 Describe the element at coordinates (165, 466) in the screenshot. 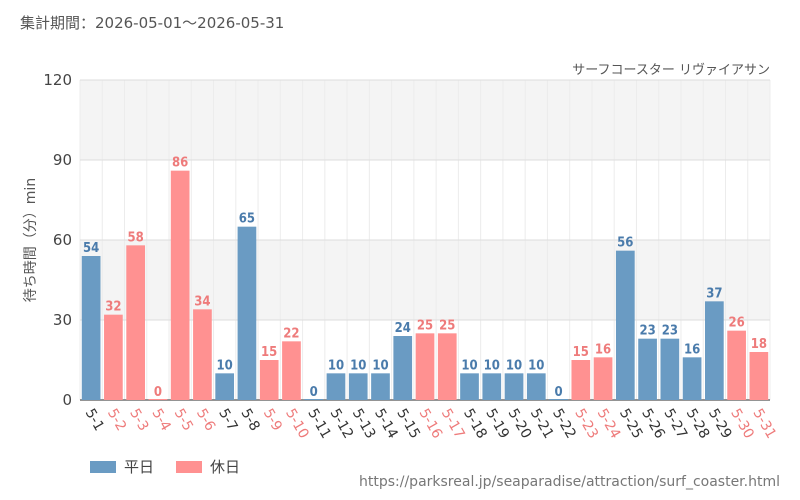

I see `legend: 平日 休日` at that location.